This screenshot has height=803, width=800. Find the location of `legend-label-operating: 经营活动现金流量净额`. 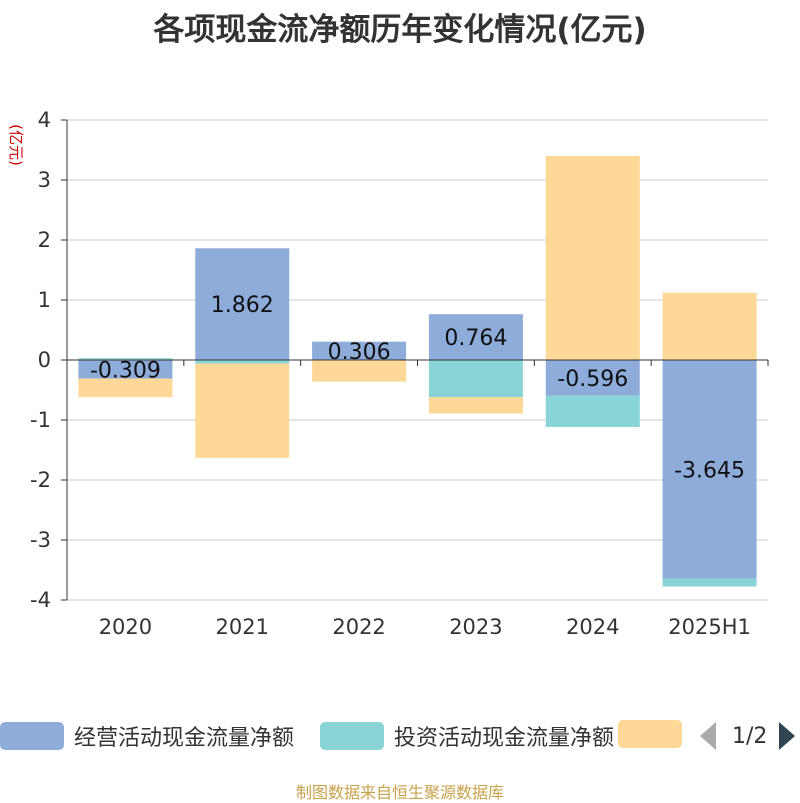

legend-label-operating: 经营活动现金流量净额 is located at coordinates (184, 738).